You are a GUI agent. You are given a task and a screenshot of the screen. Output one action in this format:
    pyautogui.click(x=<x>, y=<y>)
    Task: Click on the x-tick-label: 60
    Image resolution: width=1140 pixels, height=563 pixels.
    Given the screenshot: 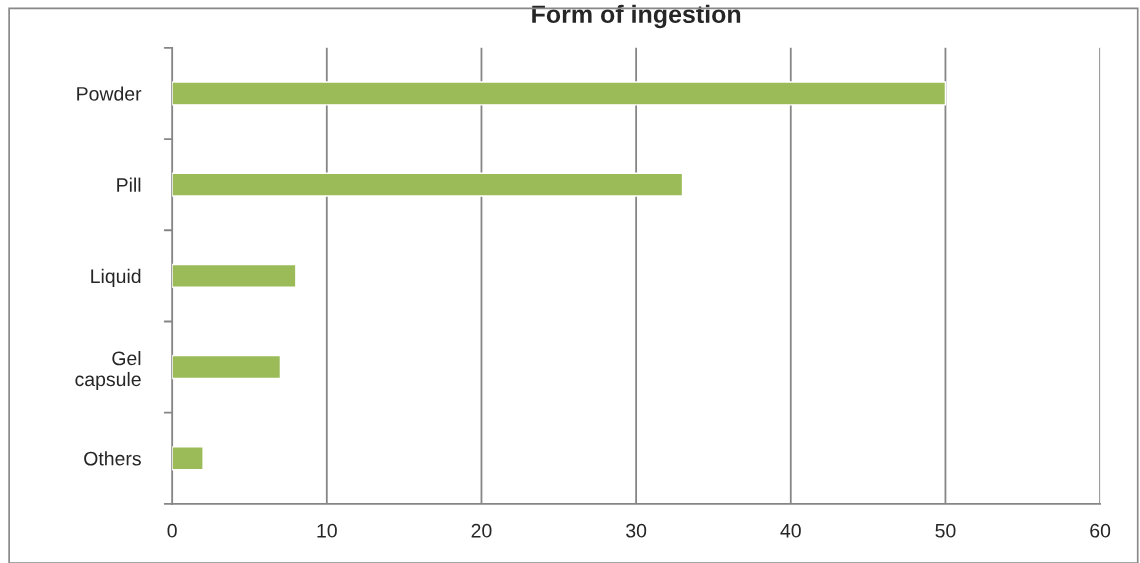 What is the action you would take?
    pyautogui.click(x=1100, y=530)
    